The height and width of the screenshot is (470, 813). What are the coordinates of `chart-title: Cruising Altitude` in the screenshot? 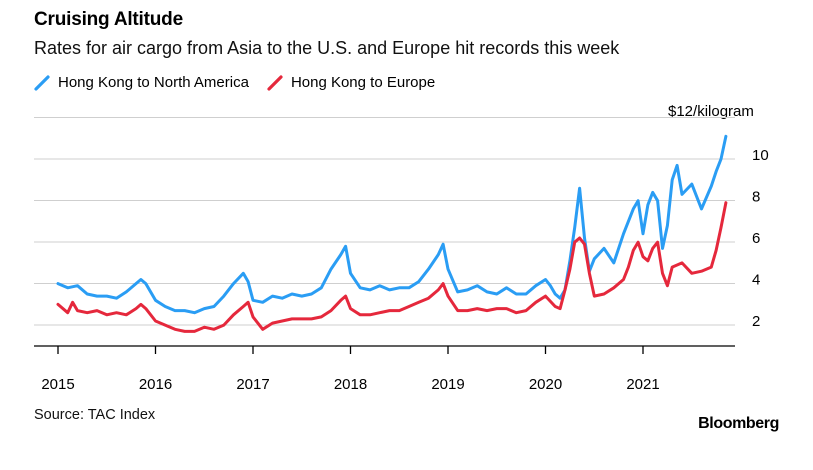 It's located at (108, 19).